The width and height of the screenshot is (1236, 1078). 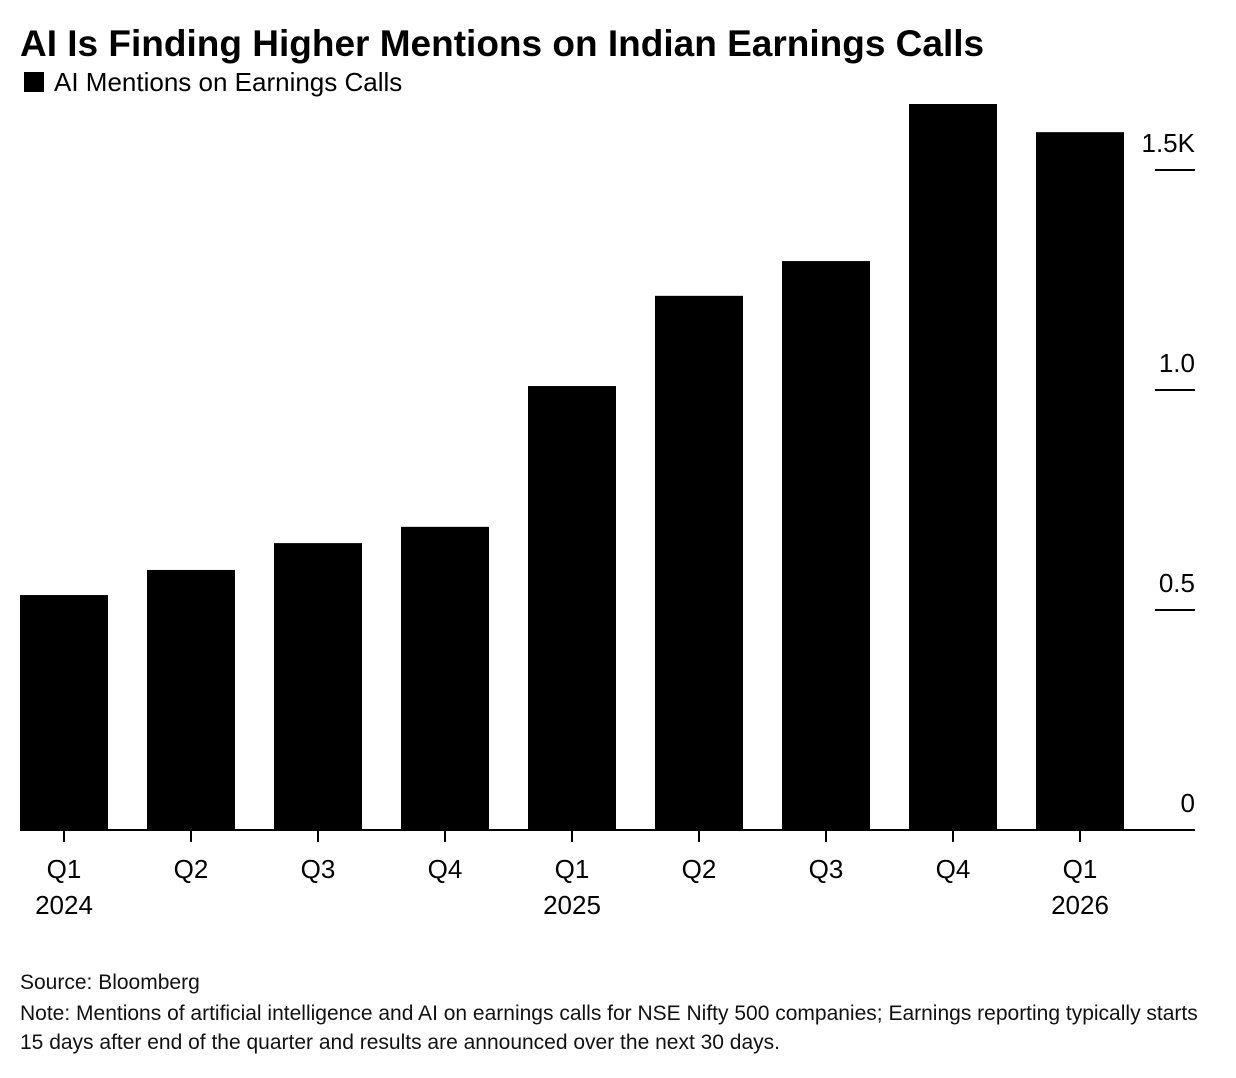 What do you see at coordinates (228, 82) in the screenshot?
I see `legend-label: AI Mentions on Earnings Calls` at bounding box center [228, 82].